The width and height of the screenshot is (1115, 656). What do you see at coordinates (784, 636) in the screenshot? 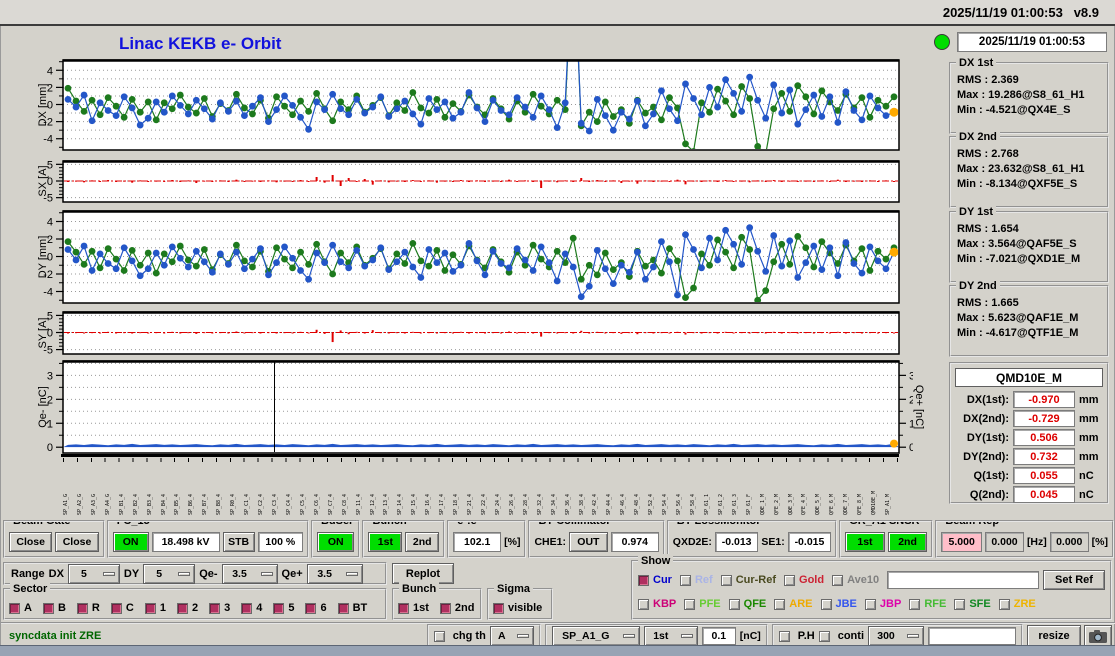
I see `ph-checkbox` at bounding box center [784, 636].